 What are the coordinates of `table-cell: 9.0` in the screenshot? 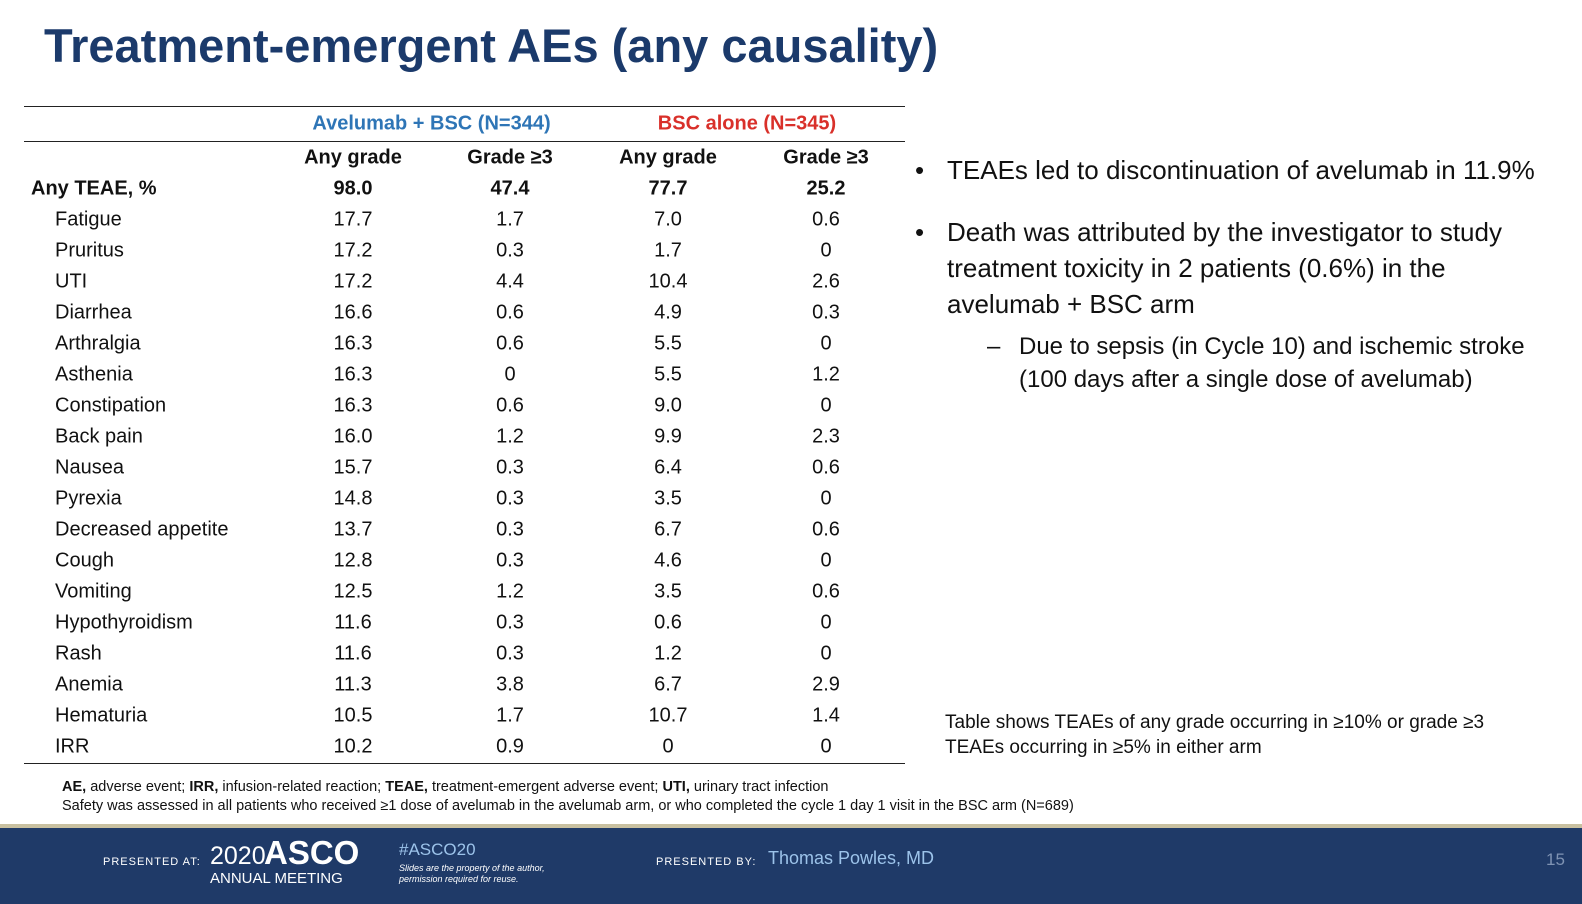 It's located at (668, 405).